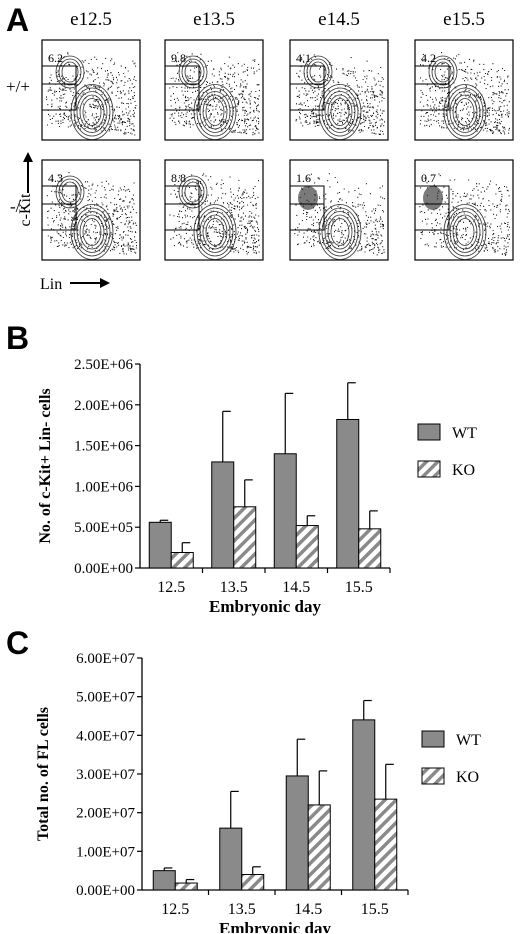  Describe the element at coordinates (18, 206) in the screenshot. I see `flow-row-label: -/-` at that location.